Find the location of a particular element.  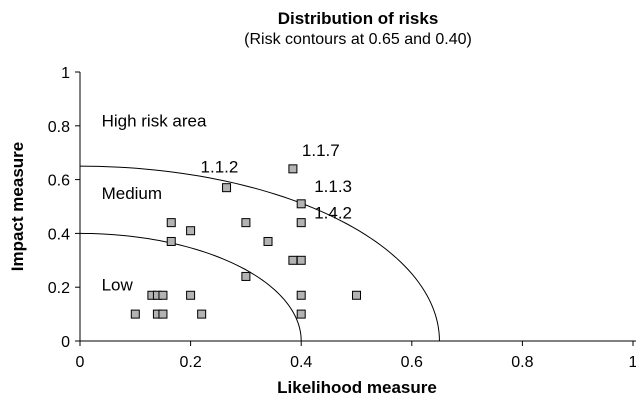

y-tick-label: 0.2 is located at coordinates (59, 288).